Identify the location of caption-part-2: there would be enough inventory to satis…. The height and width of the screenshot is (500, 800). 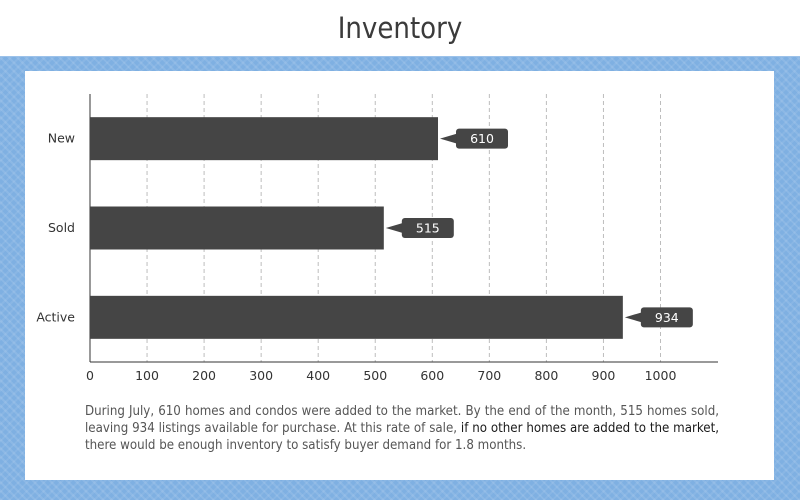
(306, 445).